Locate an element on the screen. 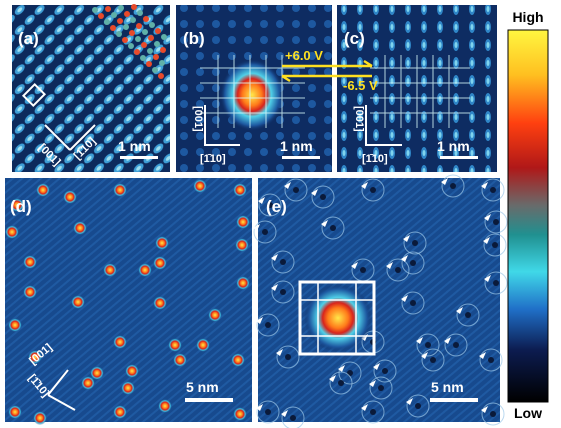 The width and height of the screenshot is (561, 428). scale-label: 1 nm is located at coordinates (296, 146).